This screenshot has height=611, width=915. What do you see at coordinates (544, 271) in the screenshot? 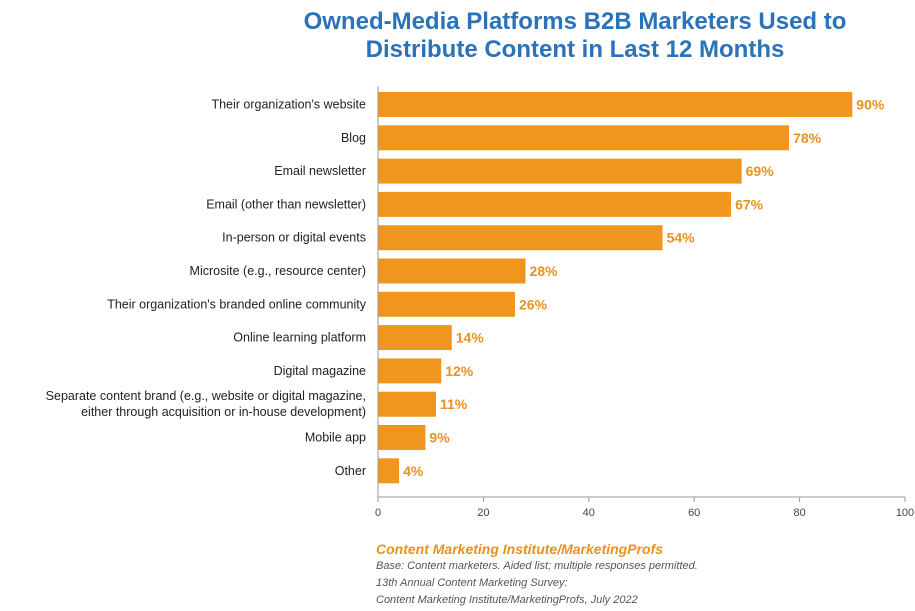
I see `value-label: 28%` at bounding box center [544, 271].